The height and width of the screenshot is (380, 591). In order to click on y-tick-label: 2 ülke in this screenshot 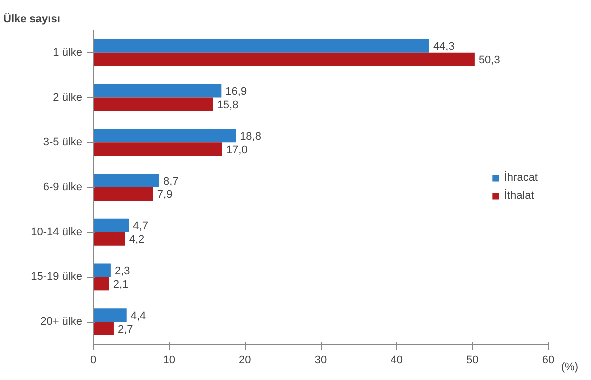, I will do `click(68, 98)`.